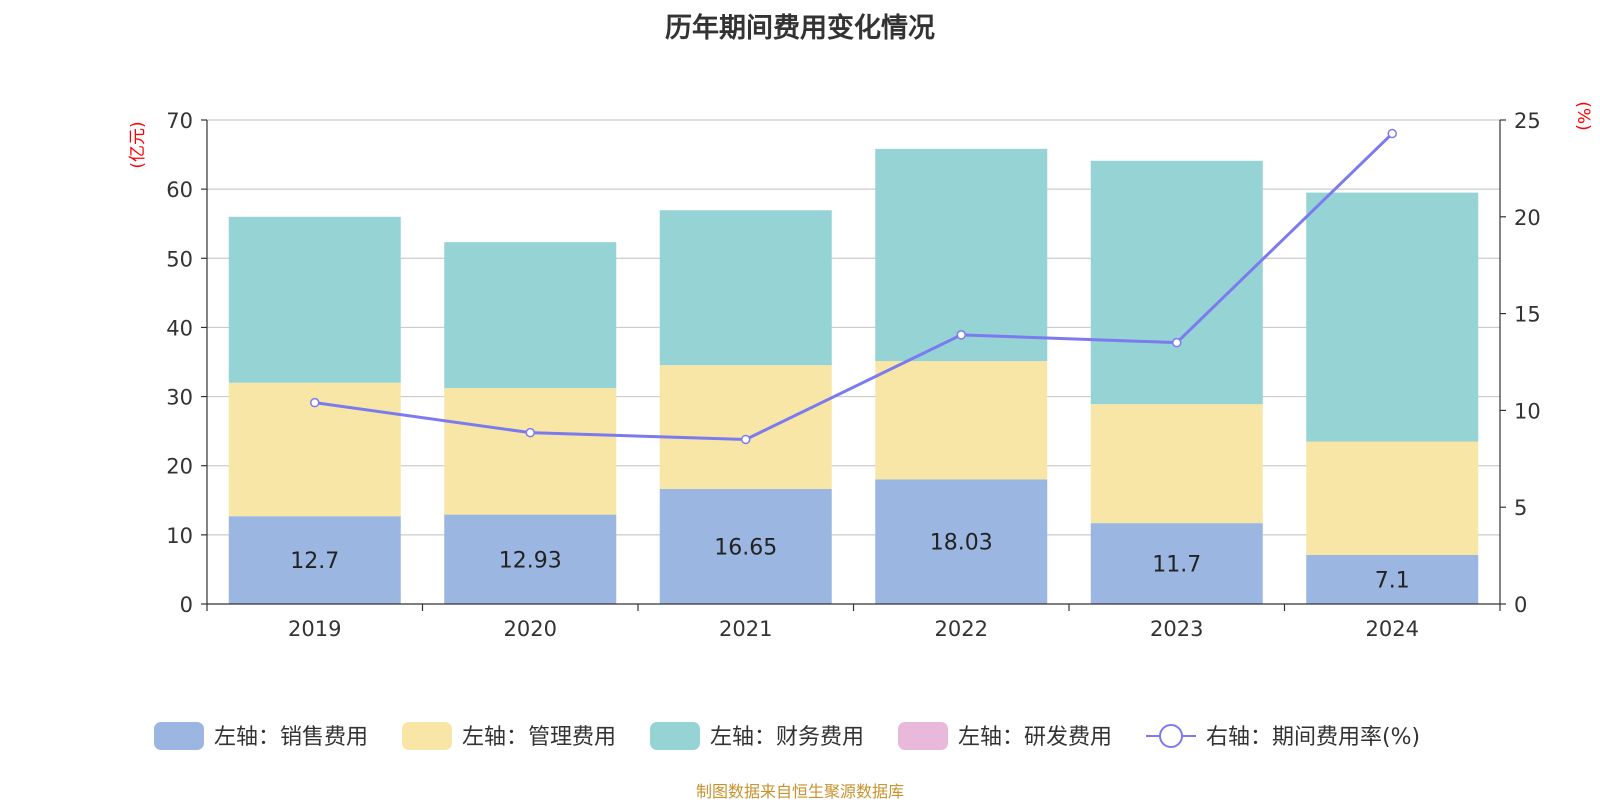 This screenshot has width=1600, height=802. Describe the element at coordinates (961, 629) in the screenshot. I see `x-tick-label: 2022` at that location.